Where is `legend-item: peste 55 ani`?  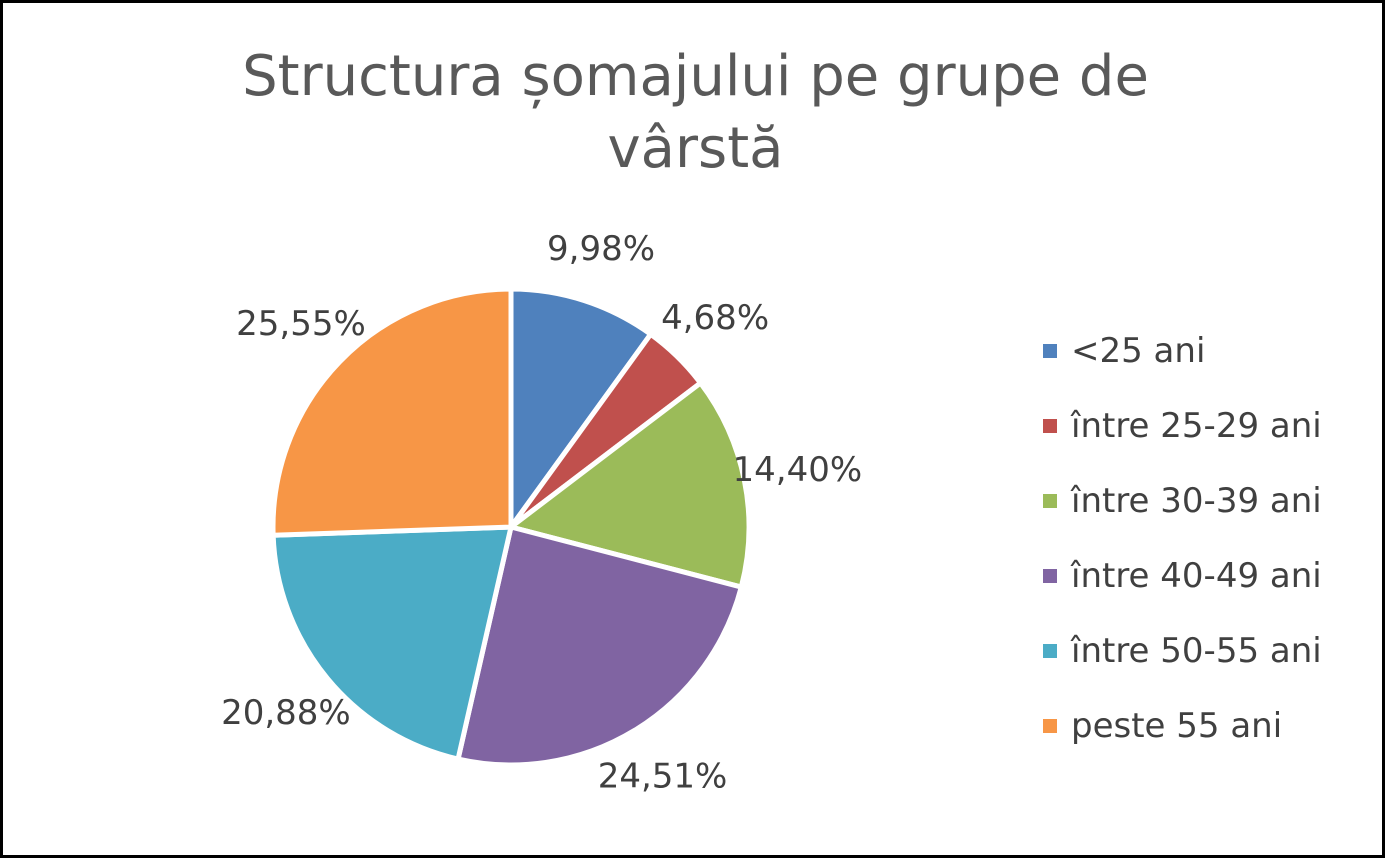
legend-item: peste 55 ani is located at coordinates (1213, 725).